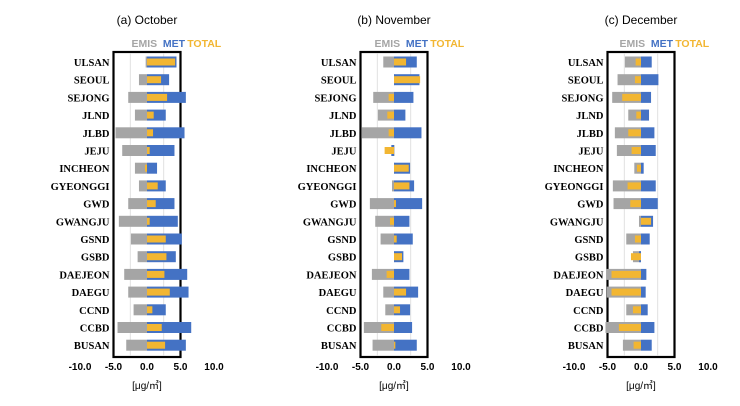 This screenshot has width=740, height=406. I want to click on category-label: GSBD, so click(342, 258).